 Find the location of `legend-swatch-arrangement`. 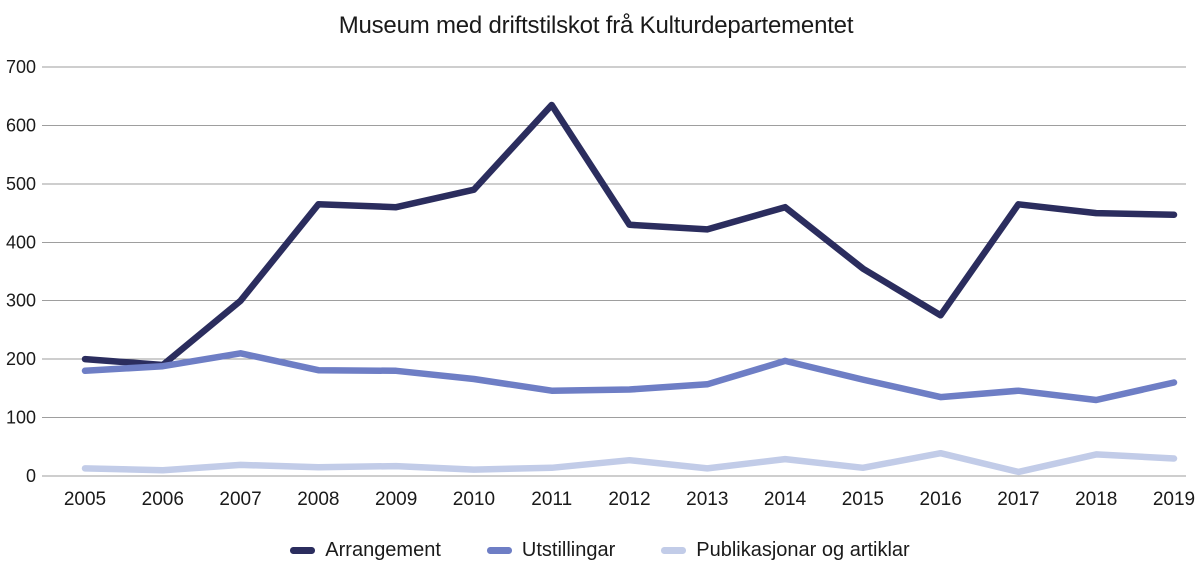

legend-swatch-arrangement is located at coordinates (303, 550).